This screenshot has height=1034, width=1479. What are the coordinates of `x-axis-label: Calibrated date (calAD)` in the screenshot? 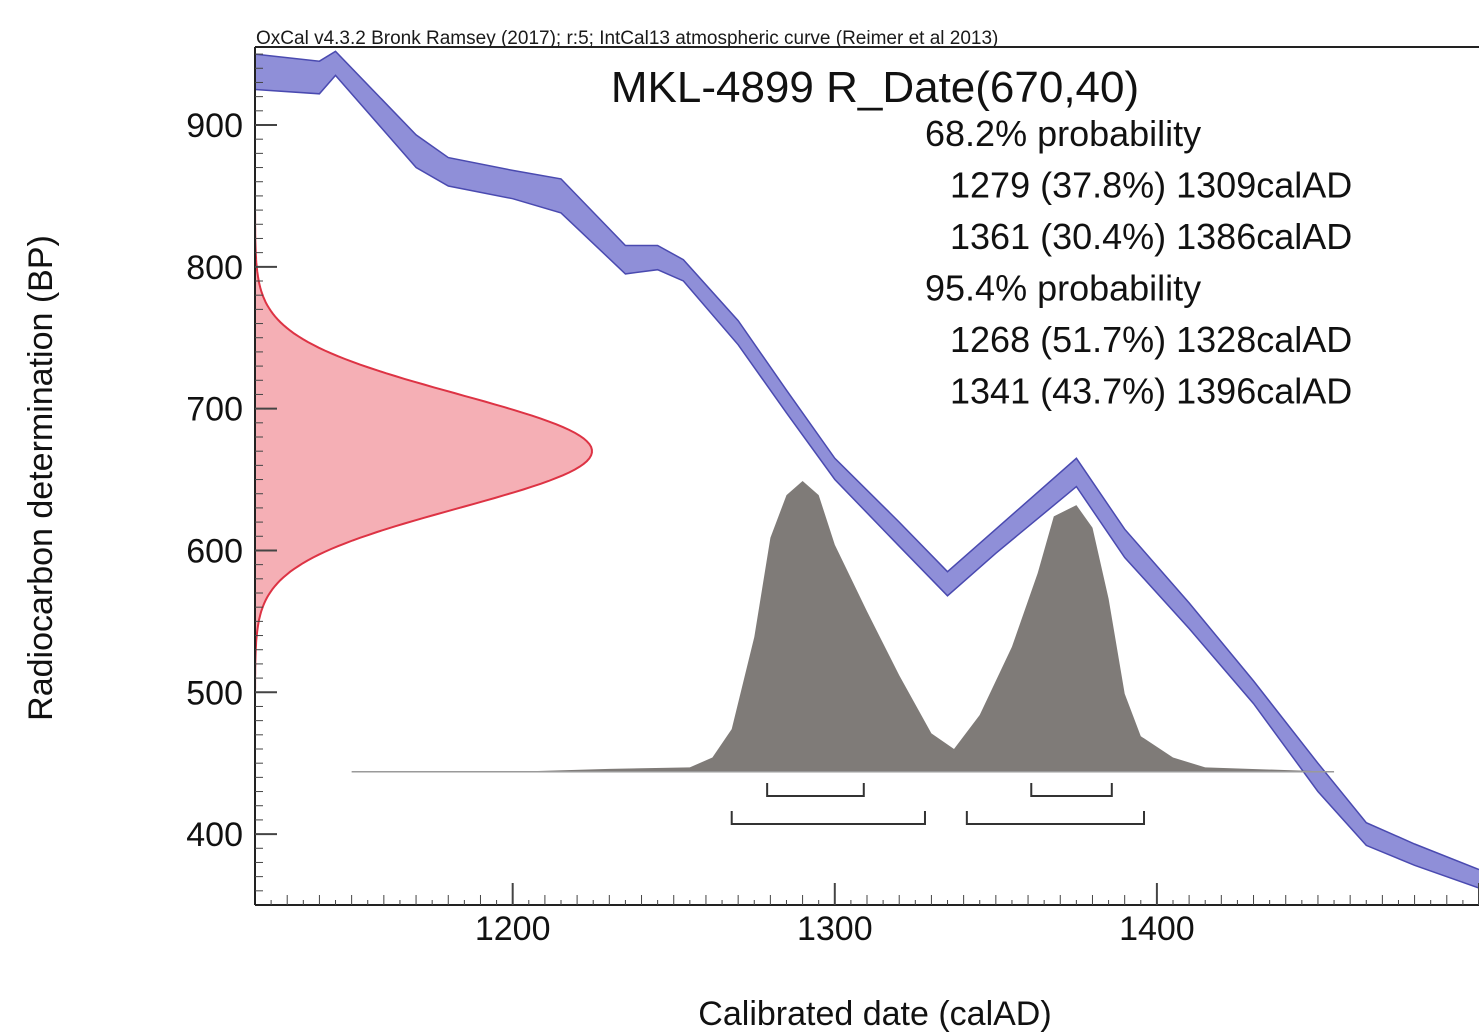 It's located at (874, 1014).